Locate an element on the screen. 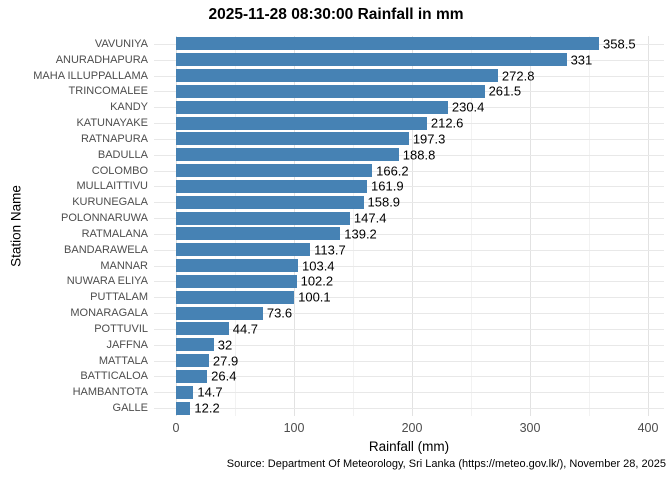  bar-value-label: 358.5 is located at coordinates (619, 44).